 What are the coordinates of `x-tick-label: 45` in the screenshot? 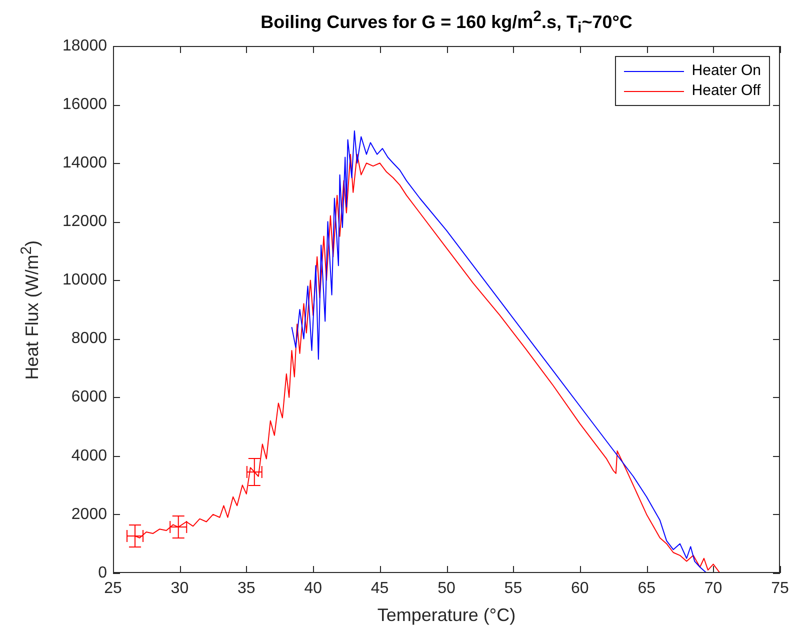 It's located at (379, 589).